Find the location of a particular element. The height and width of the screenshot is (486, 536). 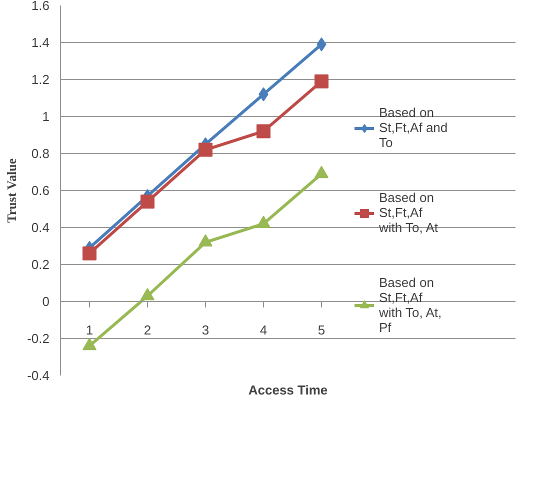

y-tick-label: 1 is located at coordinates (46, 116).